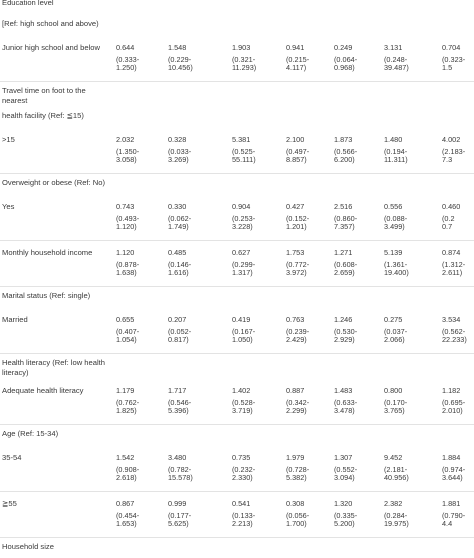  I want to click on table-cell: 0.541 (0.133- 2.213), so click(244, 514).